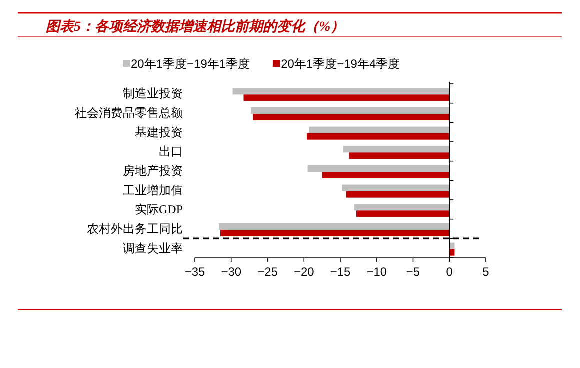 This screenshot has height=368, width=580. I want to click on x-tick-label: −15, so click(340, 272).